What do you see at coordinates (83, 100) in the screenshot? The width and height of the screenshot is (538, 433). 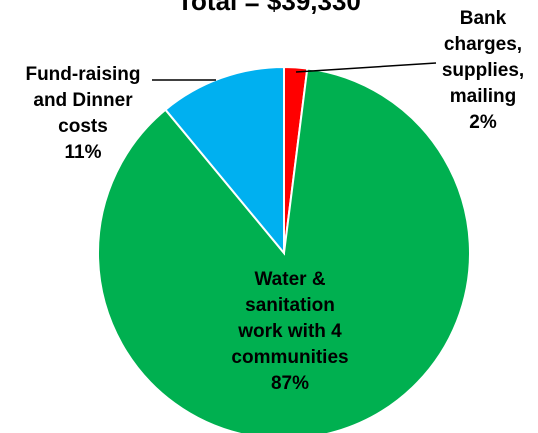 I see `label-line: and Dinner` at bounding box center [83, 100].